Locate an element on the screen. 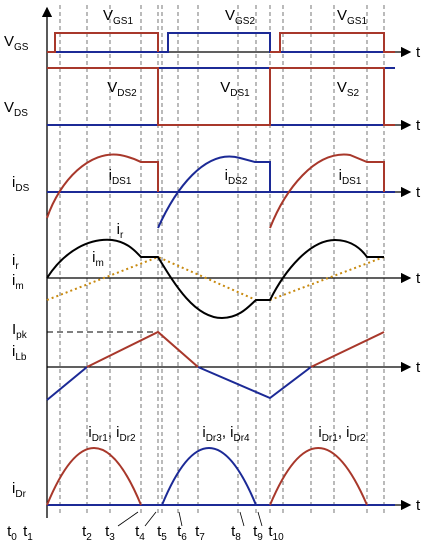 This screenshot has height=550, width=427. subscript: 6 is located at coordinates (184, 537).